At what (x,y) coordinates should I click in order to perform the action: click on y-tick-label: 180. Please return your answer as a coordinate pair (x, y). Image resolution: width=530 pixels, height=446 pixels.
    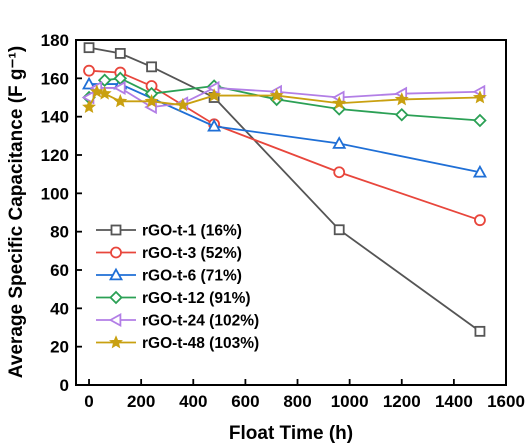
    Looking at the image, I should click on (55, 40).